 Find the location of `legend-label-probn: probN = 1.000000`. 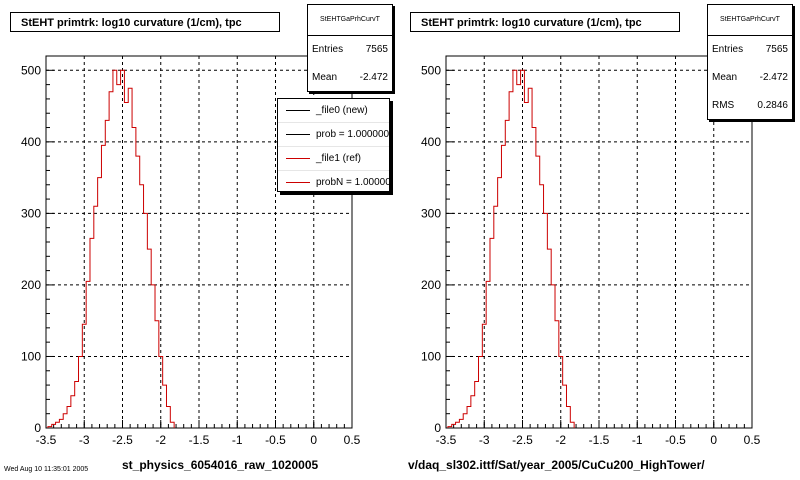

legend-label-probn: probN = 1.000000 is located at coordinates (353, 182).